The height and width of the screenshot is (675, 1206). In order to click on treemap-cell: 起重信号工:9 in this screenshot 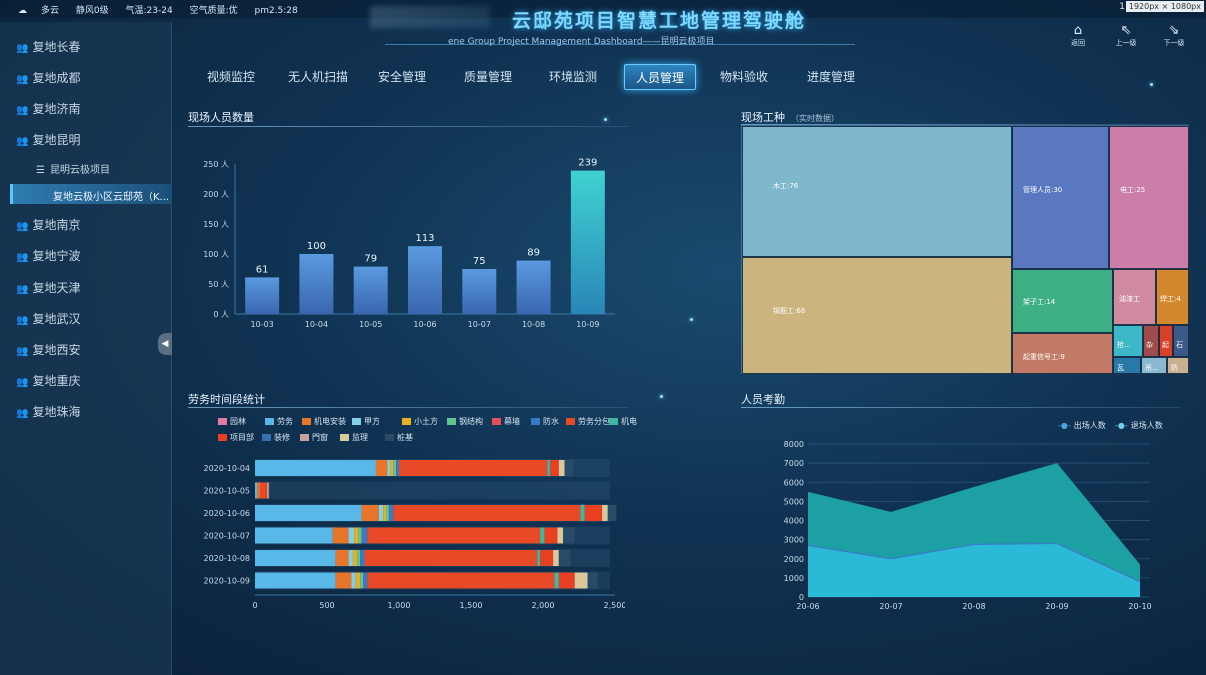, I will do `click(1062, 353)`.